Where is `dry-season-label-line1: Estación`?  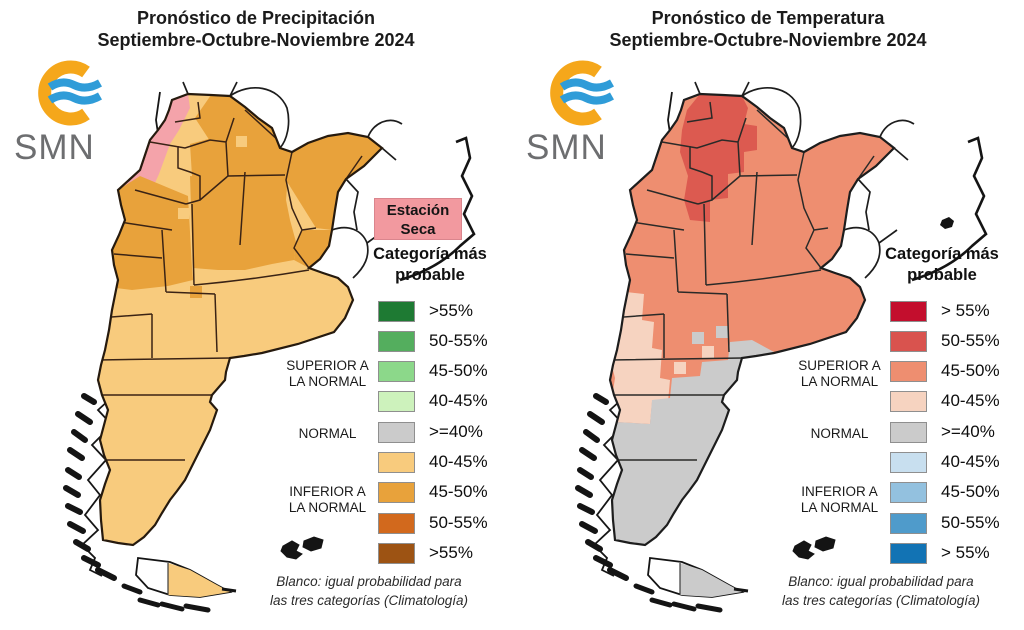
dry-season-label-line1: Estación is located at coordinates (418, 210).